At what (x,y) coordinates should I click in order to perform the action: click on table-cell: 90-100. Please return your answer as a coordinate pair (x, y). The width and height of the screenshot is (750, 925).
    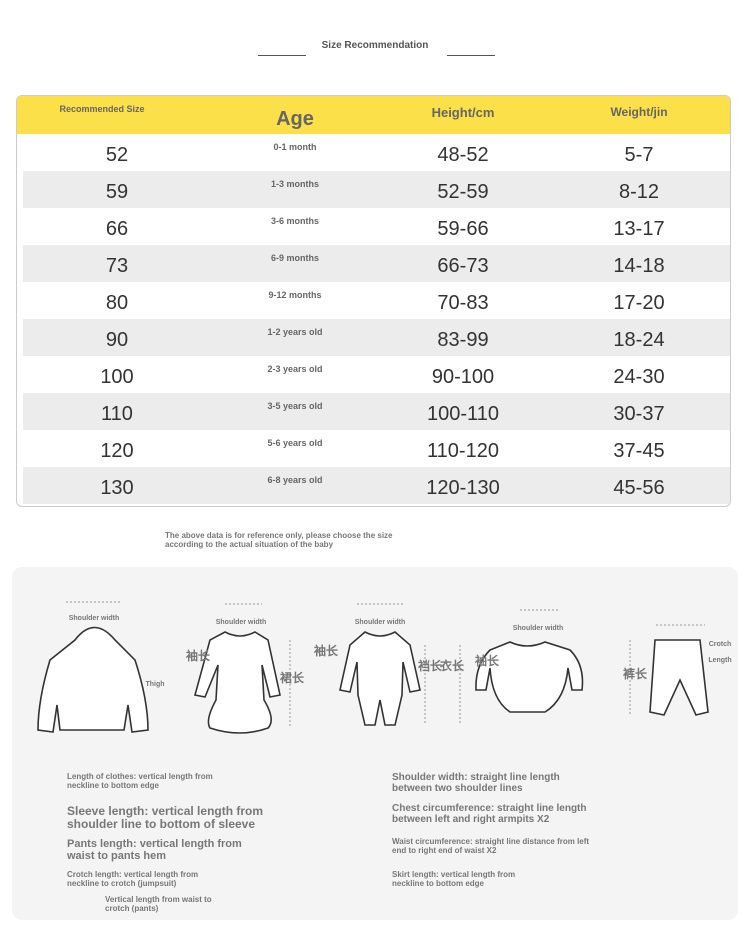
    Looking at the image, I should click on (463, 377).